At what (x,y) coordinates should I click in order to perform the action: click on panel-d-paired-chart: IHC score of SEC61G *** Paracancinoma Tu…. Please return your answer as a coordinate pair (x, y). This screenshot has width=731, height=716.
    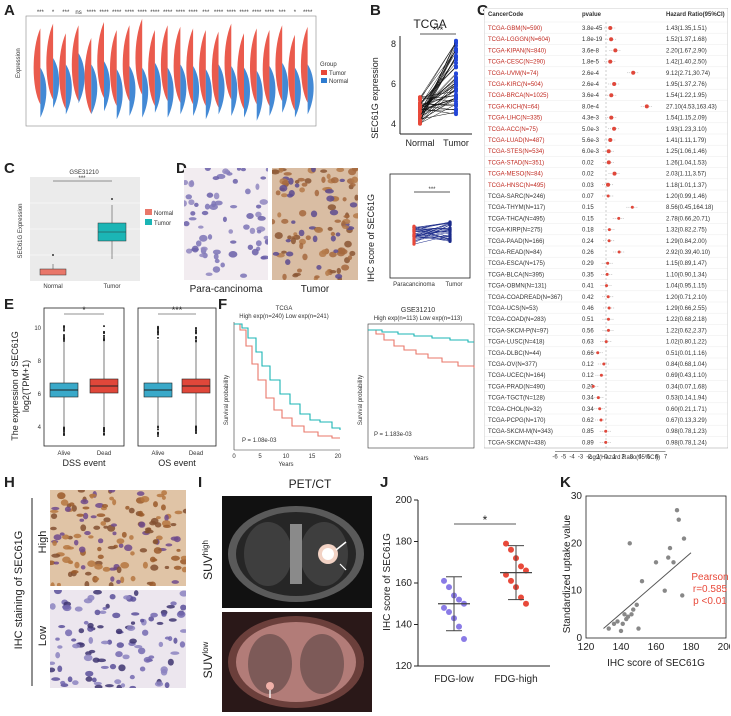
    Looking at the image, I should click on (418, 230).